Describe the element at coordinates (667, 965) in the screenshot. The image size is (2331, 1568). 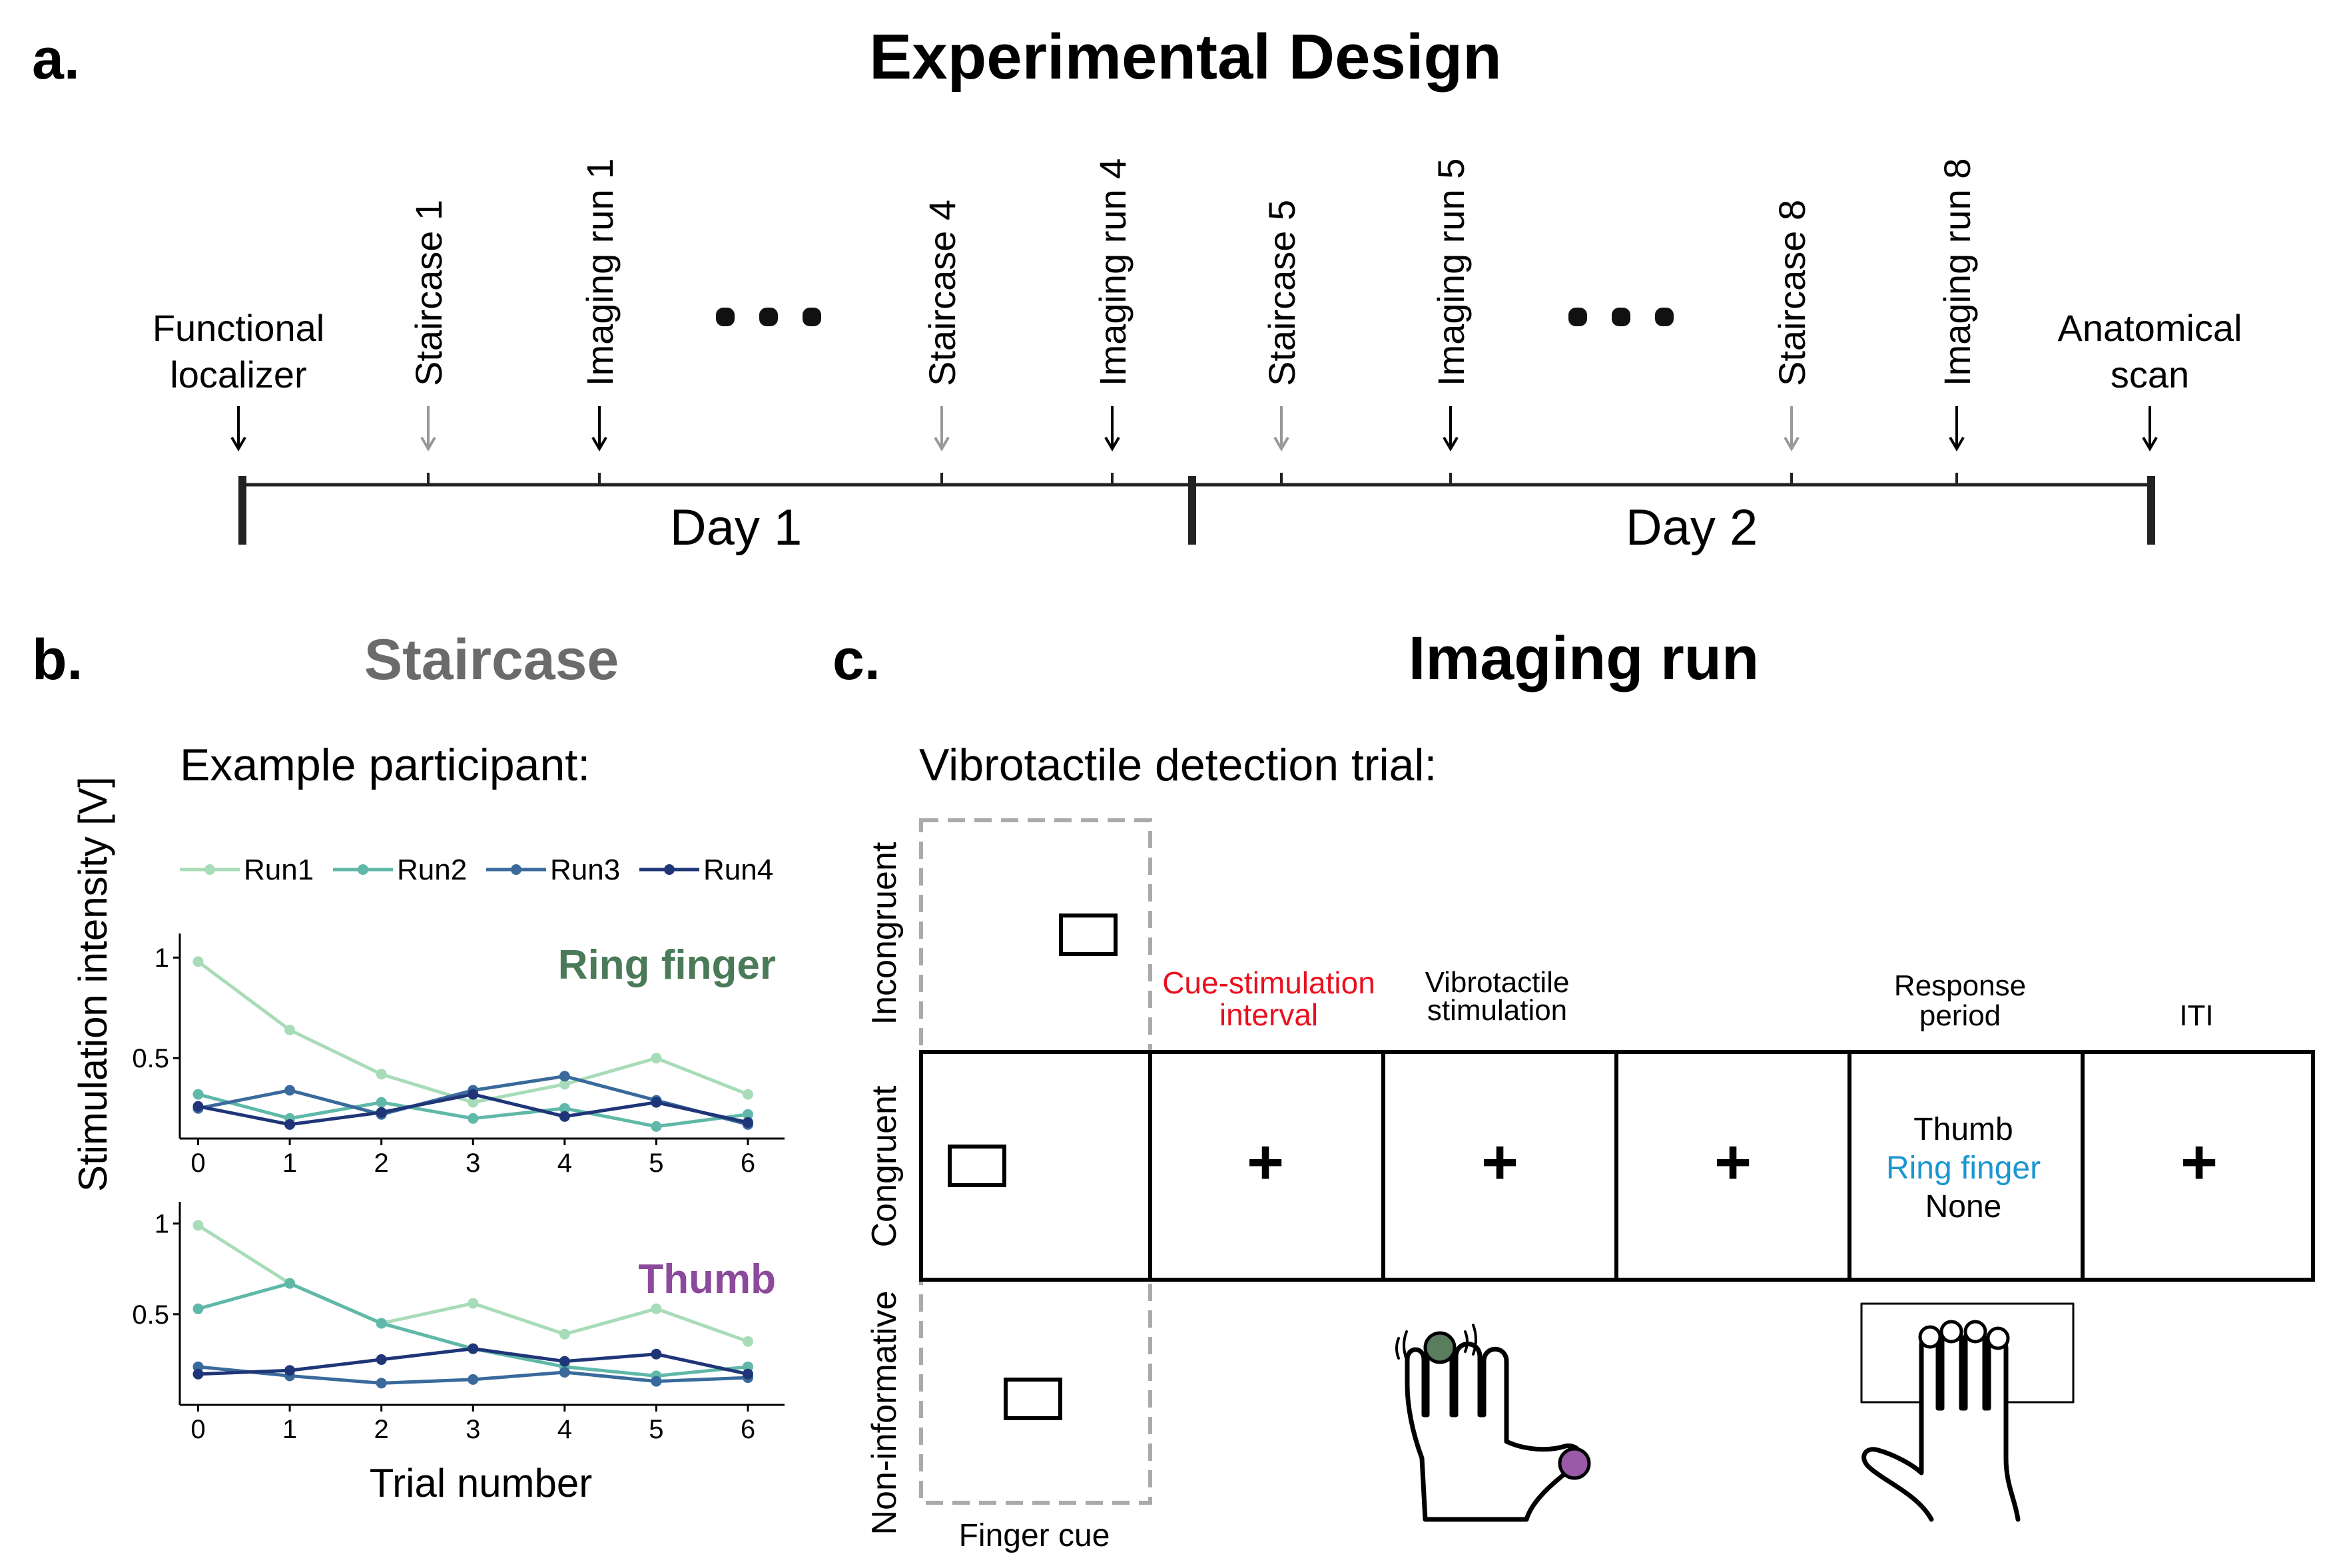
I see `chart-ring-finger-title: Ring finger` at that location.